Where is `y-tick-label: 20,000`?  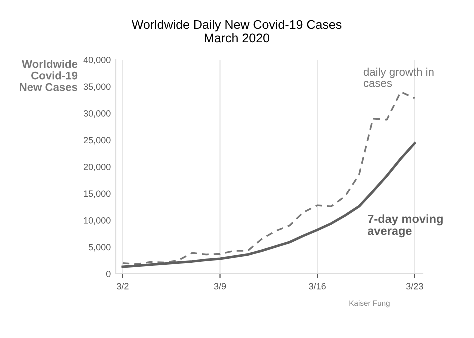 y-tick-label: 20,000 is located at coordinates (97, 168).